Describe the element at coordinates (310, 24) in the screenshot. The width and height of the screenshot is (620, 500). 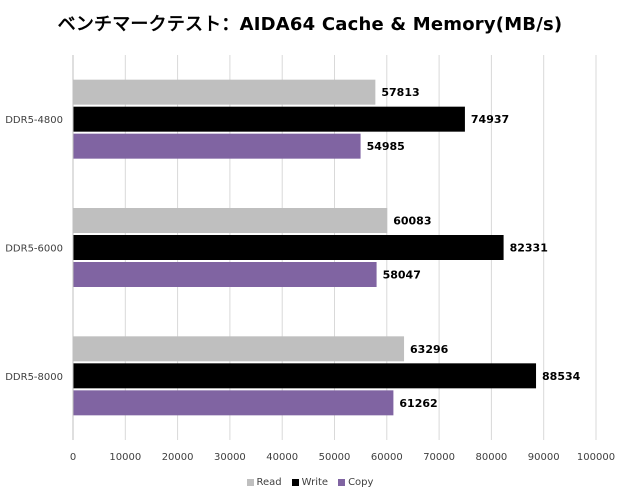
I see `chart-title: ベンチマークテスト：AIDA64 Cache & Memory(MB/s)` at that location.